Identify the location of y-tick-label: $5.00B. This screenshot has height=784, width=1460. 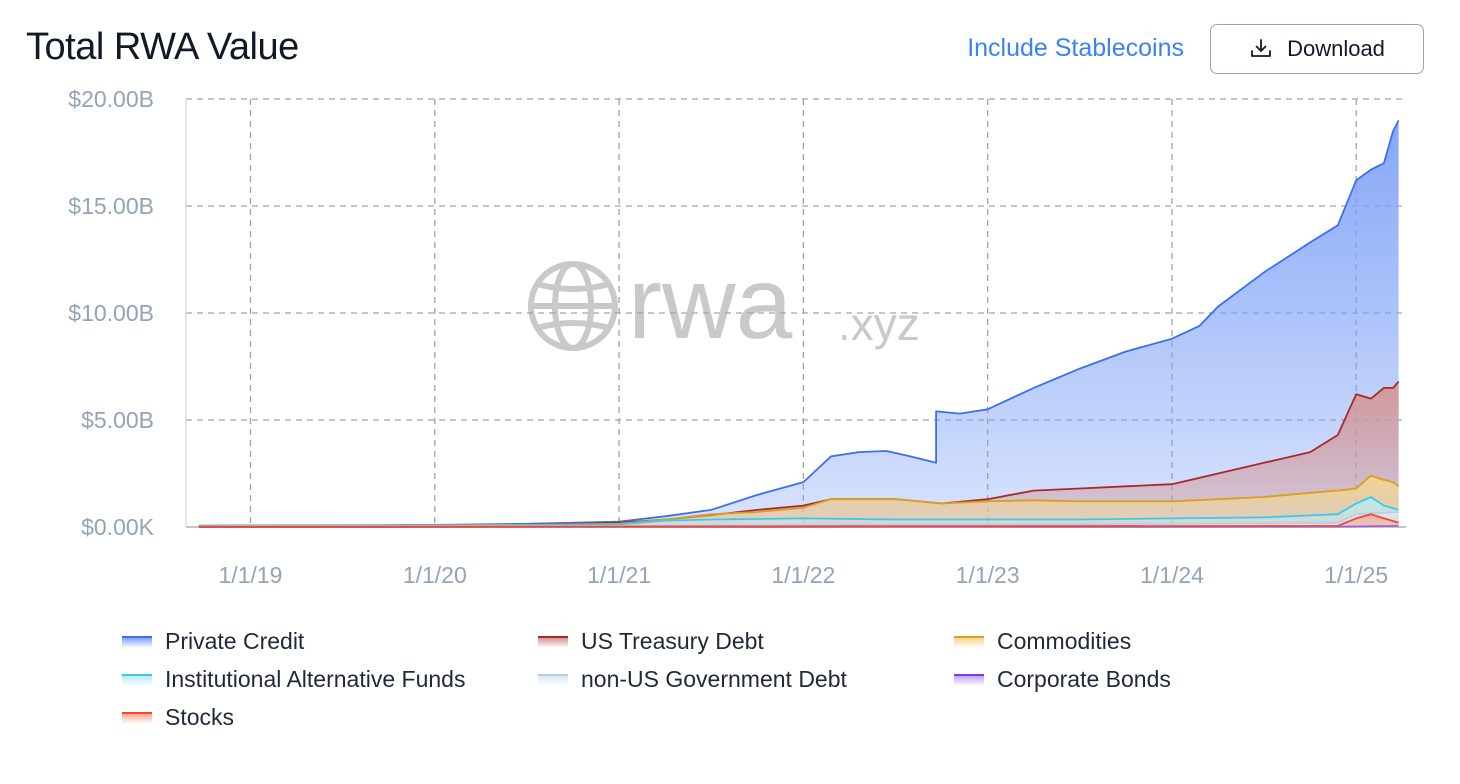
(117, 420).